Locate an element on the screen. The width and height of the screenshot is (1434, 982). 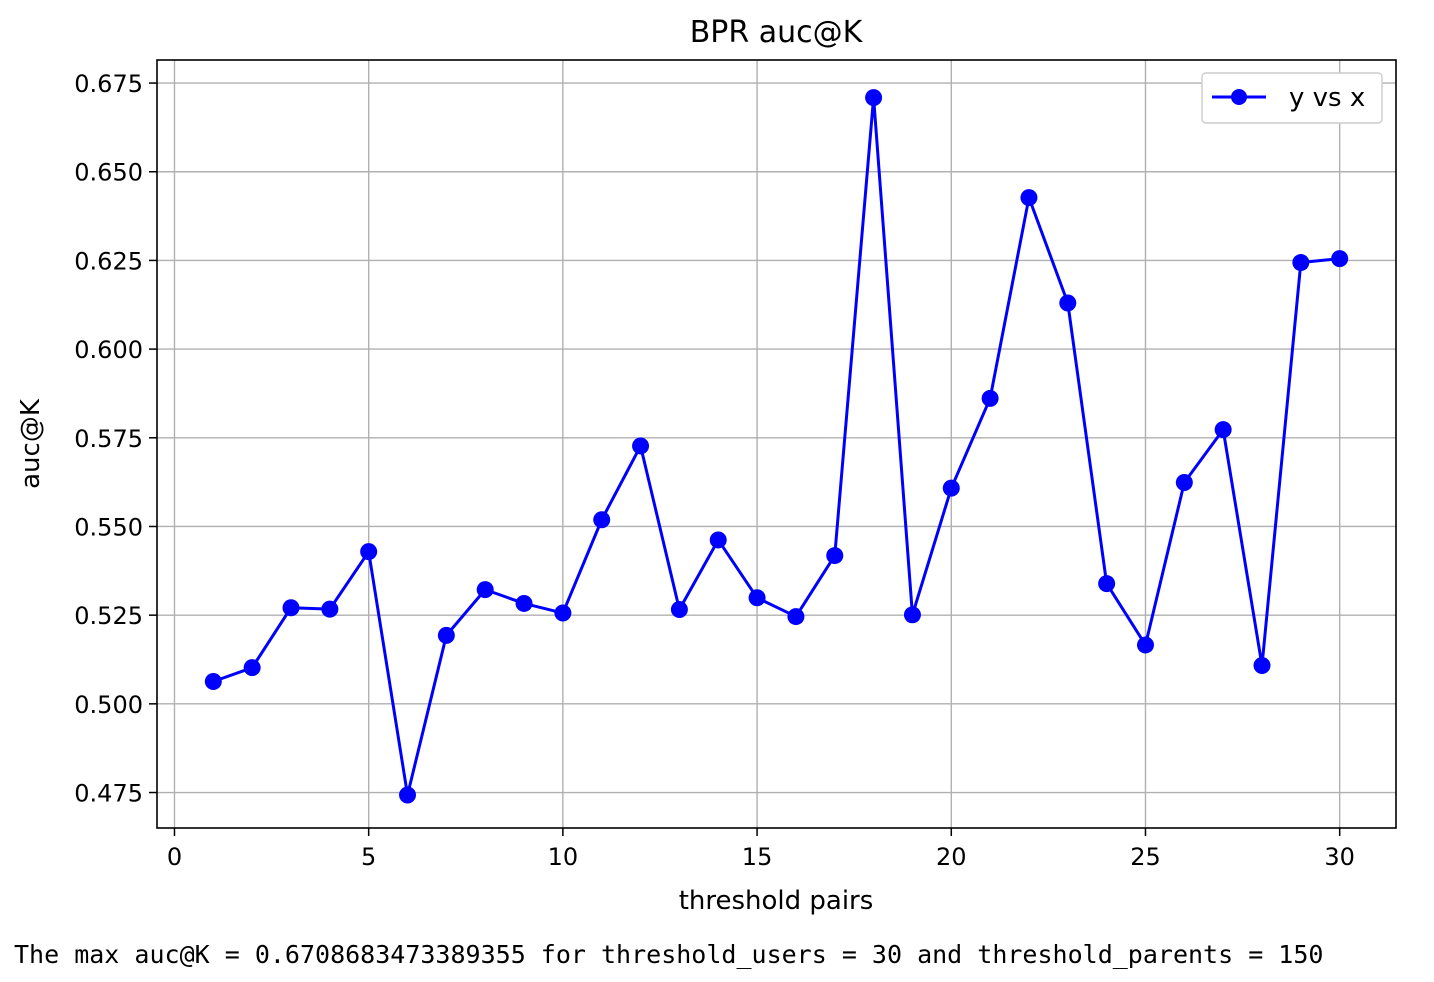
y-tick-label: 0.475 is located at coordinates (108, 794).